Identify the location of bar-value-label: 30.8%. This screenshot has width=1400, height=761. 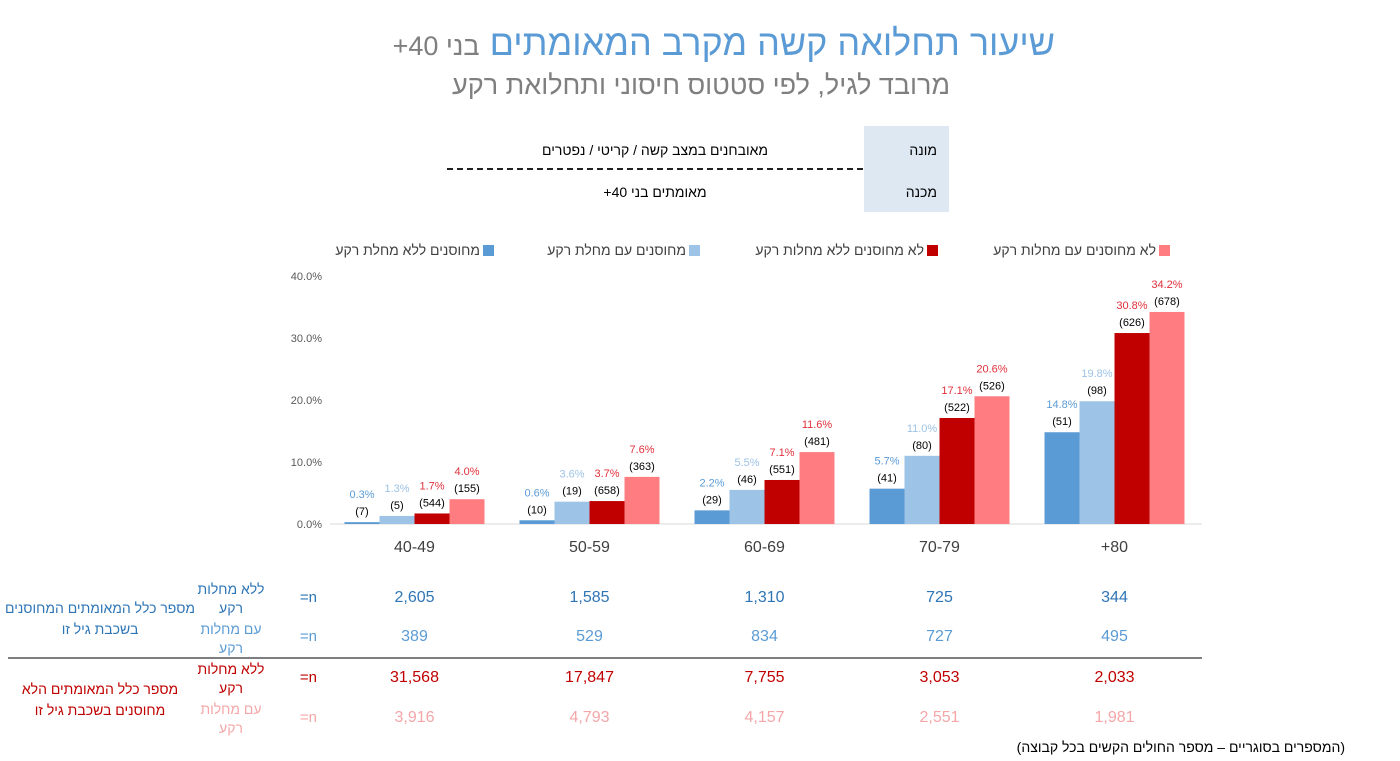
(1131, 306).